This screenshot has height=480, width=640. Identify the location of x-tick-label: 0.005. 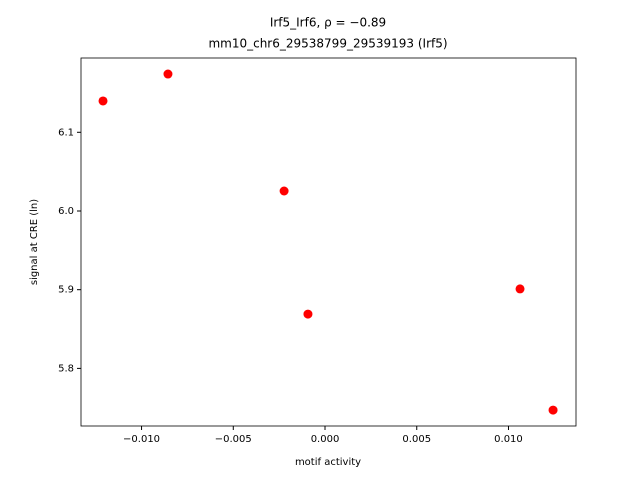
(416, 439).